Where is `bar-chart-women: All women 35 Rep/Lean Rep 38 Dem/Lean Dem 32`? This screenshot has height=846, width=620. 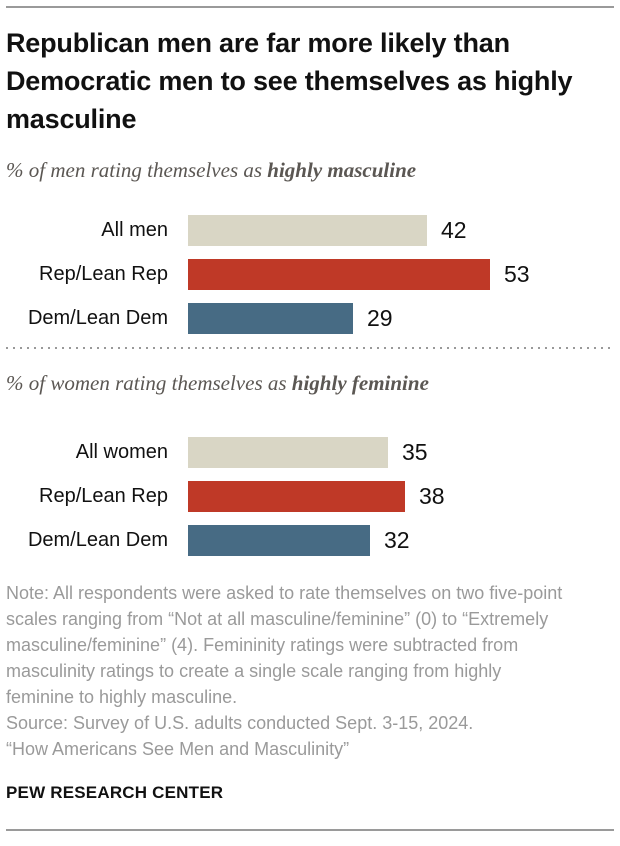 bar-chart-women: All women 35 Rep/Lean Rep 38 Dem/Lean Dem 32 is located at coordinates (310, 496).